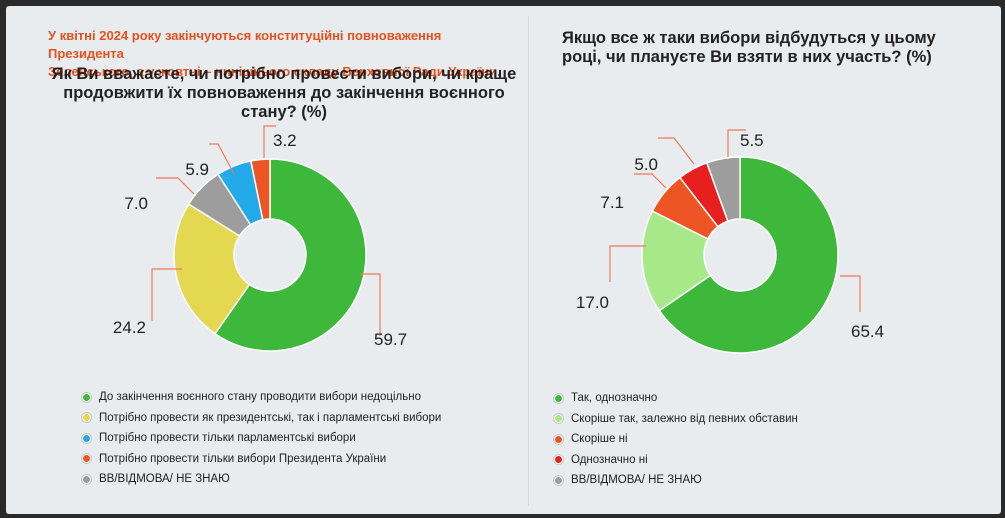 This screenshot has height=518, width=1005. What do you see at coordinates (646, 164) in the screenshot?
I see `data-label: 5.0` at bounding box center [646, 164].